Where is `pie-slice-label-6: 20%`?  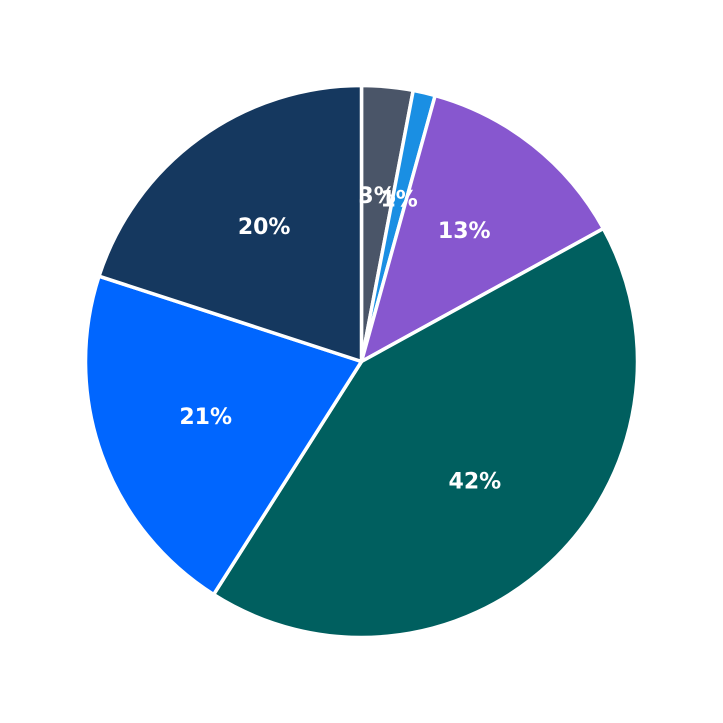 pie-slice-label-6: 20% is located at coordinates (264, 227).